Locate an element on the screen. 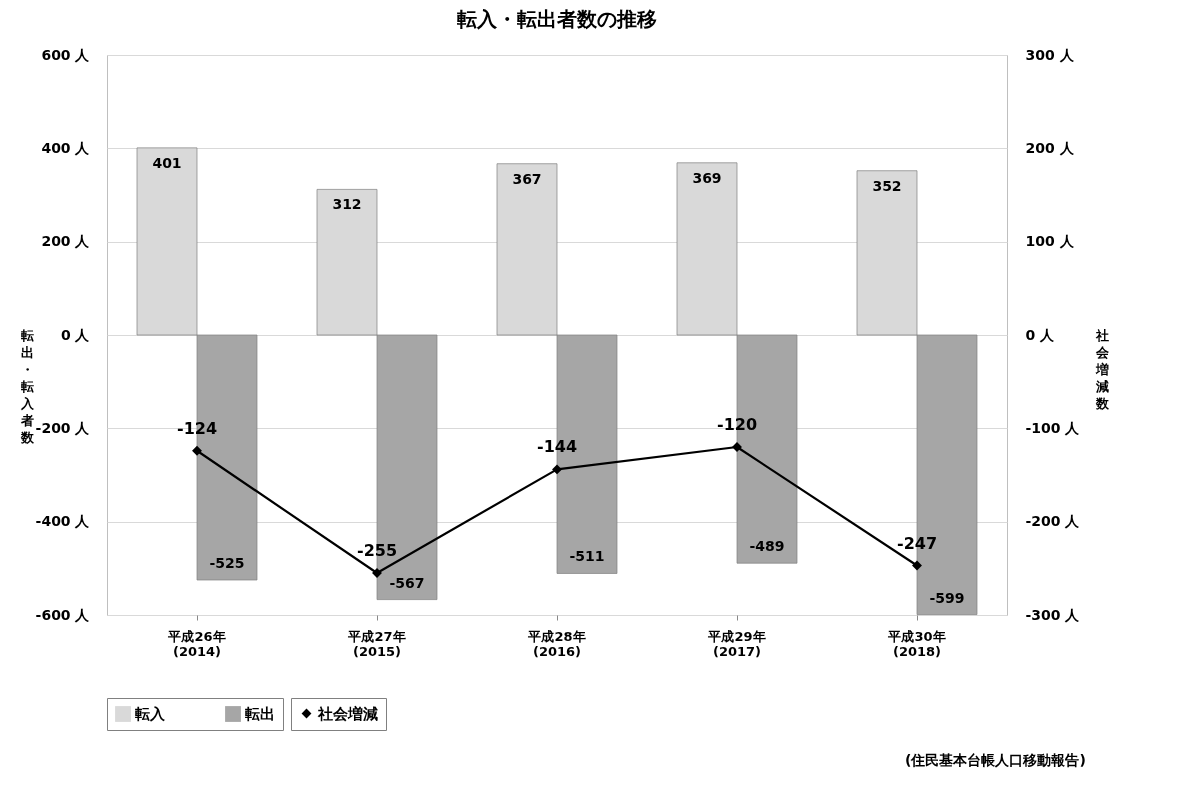 Image resolution: width=1196 pixels, height=785 pixels. legend-label: 社会増減 is located at coordinates (347, 713).